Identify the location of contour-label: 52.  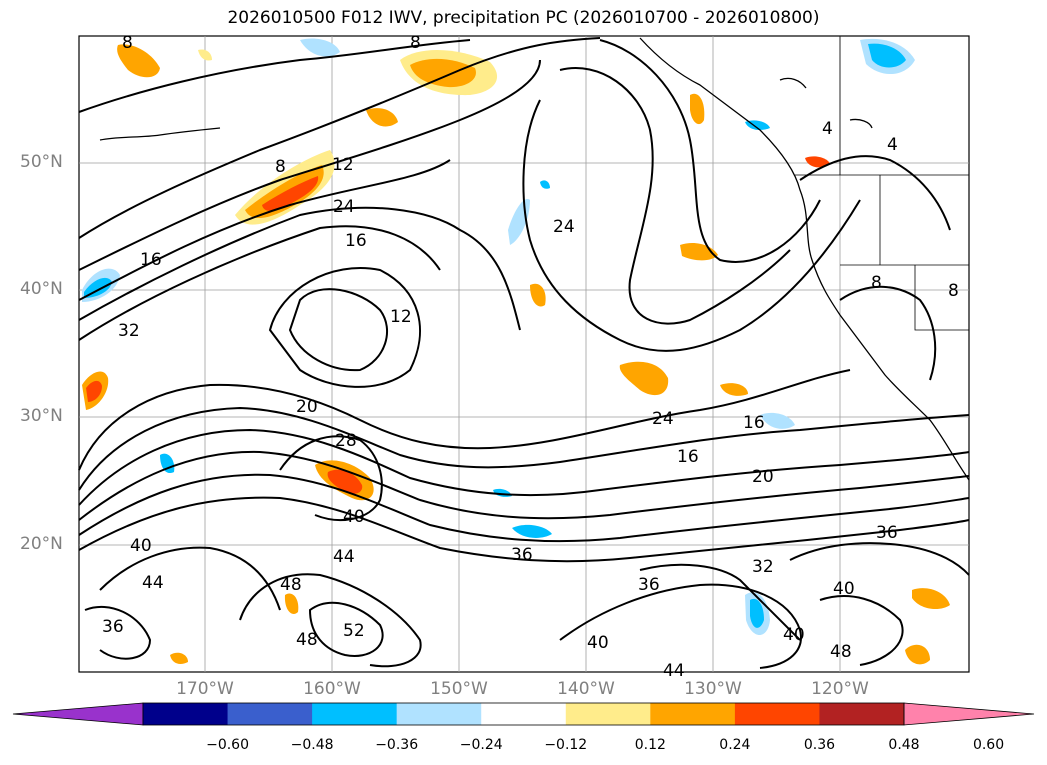
(354, 631).